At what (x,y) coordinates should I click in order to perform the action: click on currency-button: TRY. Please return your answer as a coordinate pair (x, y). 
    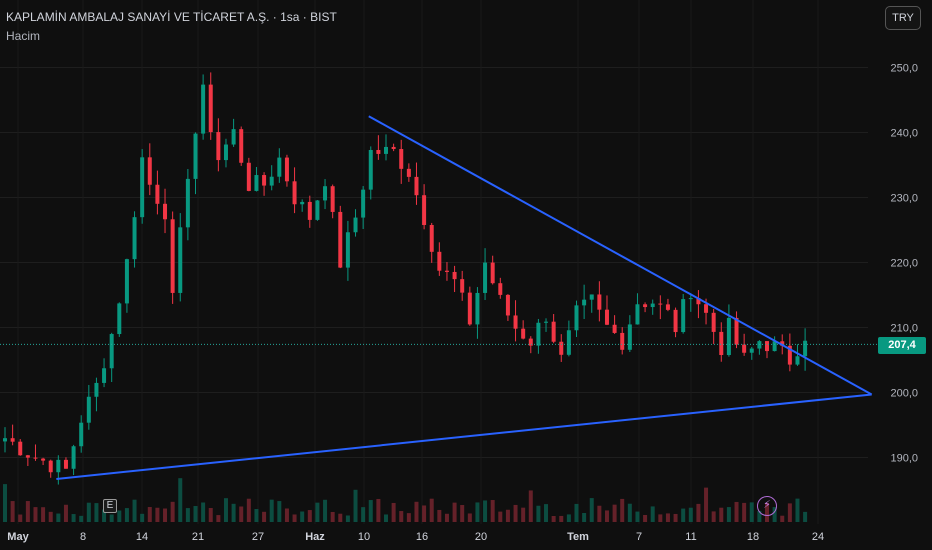
    Looking at the image, I should click on (903, 18).